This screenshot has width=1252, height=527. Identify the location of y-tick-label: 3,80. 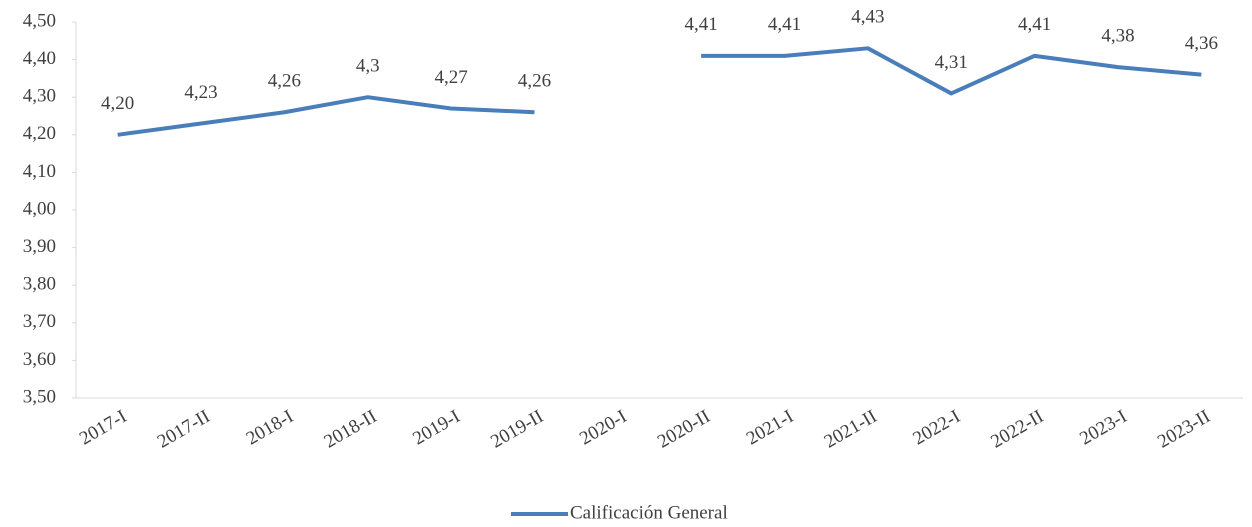
(39, 284).